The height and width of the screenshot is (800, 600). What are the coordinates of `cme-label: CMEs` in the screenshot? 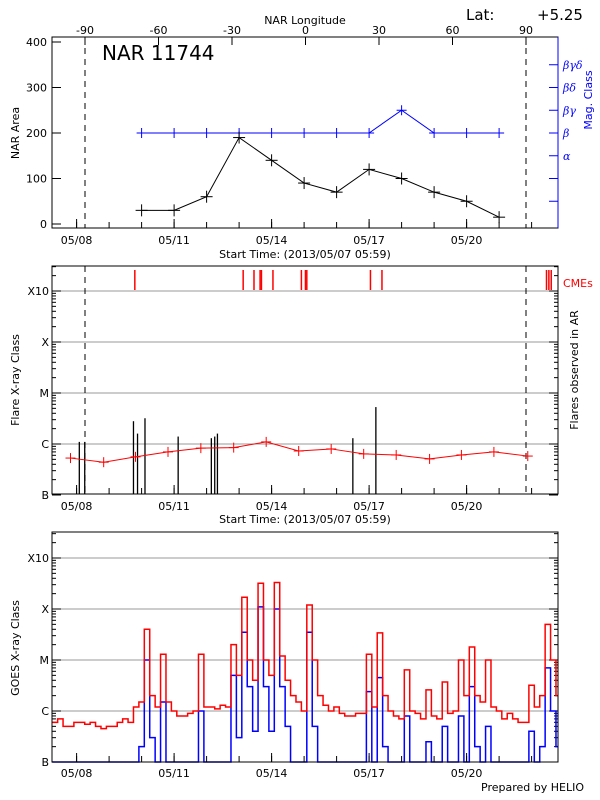 It's located at (578, 283).